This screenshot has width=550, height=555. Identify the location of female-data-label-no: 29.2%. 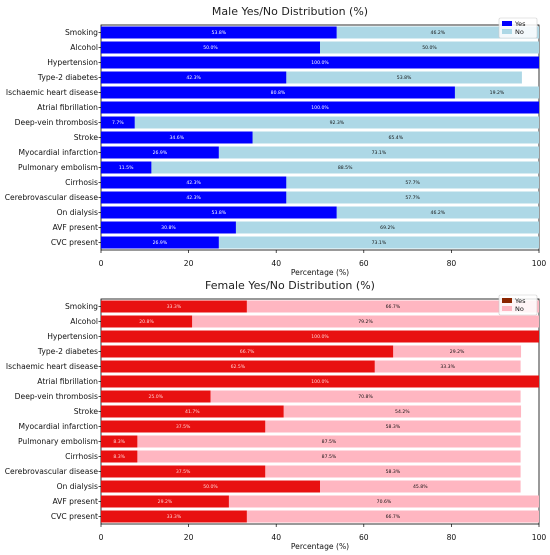
(457, 352).